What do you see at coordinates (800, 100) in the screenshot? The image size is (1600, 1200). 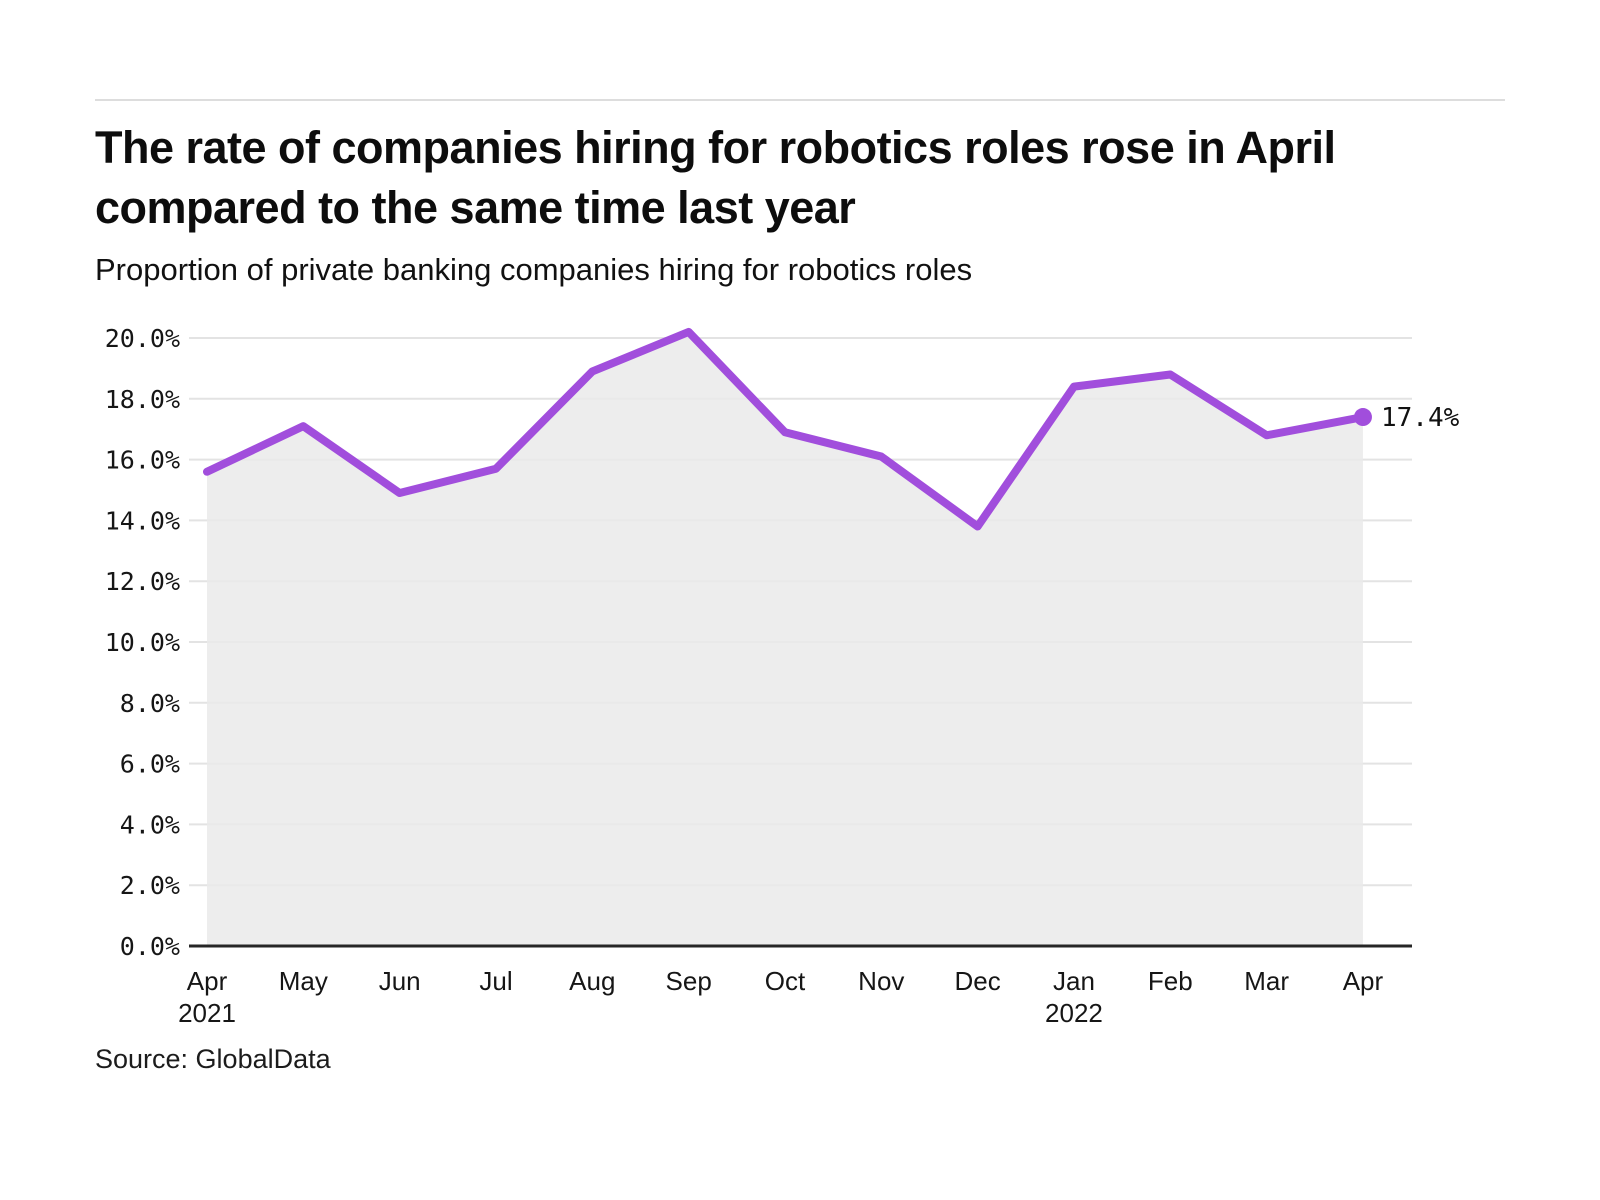 I see `top-divider-rule` at bounding box center [800, 100].